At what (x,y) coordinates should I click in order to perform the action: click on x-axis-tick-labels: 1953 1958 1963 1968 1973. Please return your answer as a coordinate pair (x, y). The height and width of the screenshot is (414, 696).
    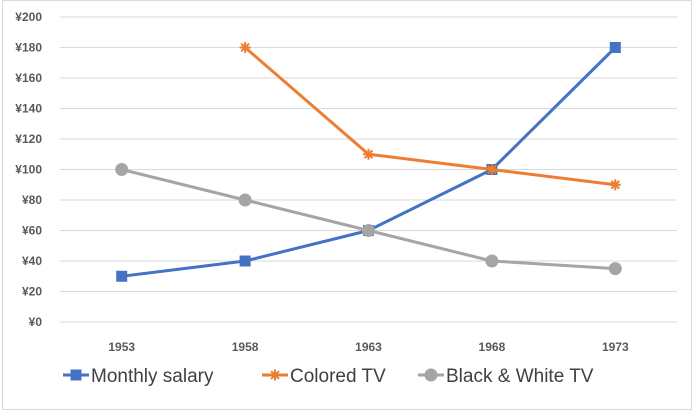
    Looking at the image, I should click on (368, 347).